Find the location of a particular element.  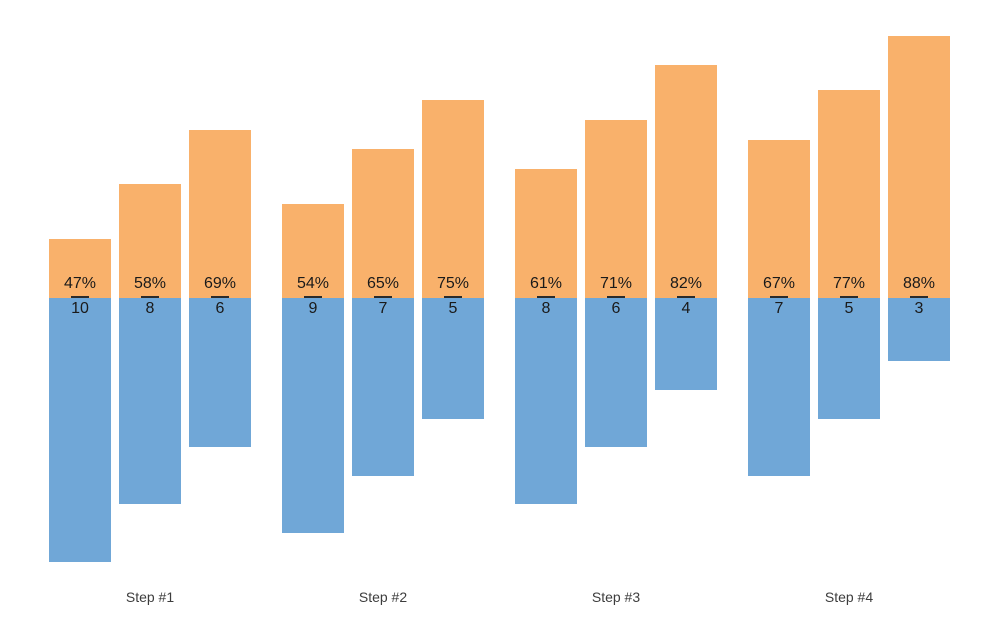

pct-label: 67% is located at coordinates (779, 283).